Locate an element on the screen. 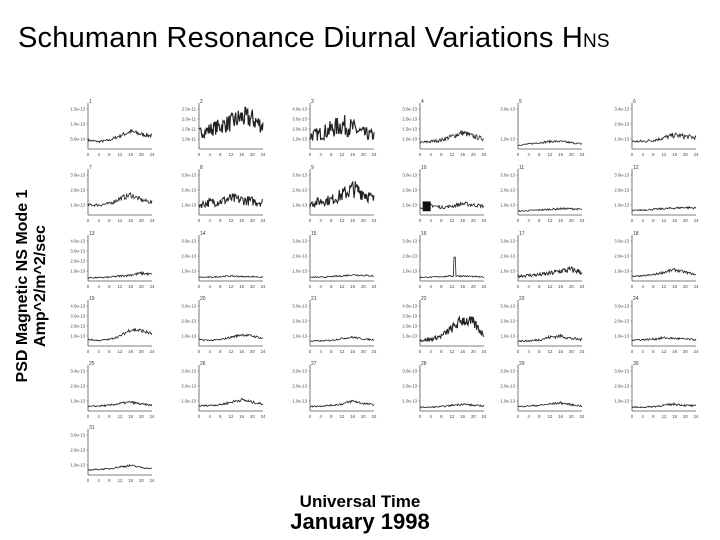  x-axis-label-line1: Universal Time is located at coordinates (360, 501).